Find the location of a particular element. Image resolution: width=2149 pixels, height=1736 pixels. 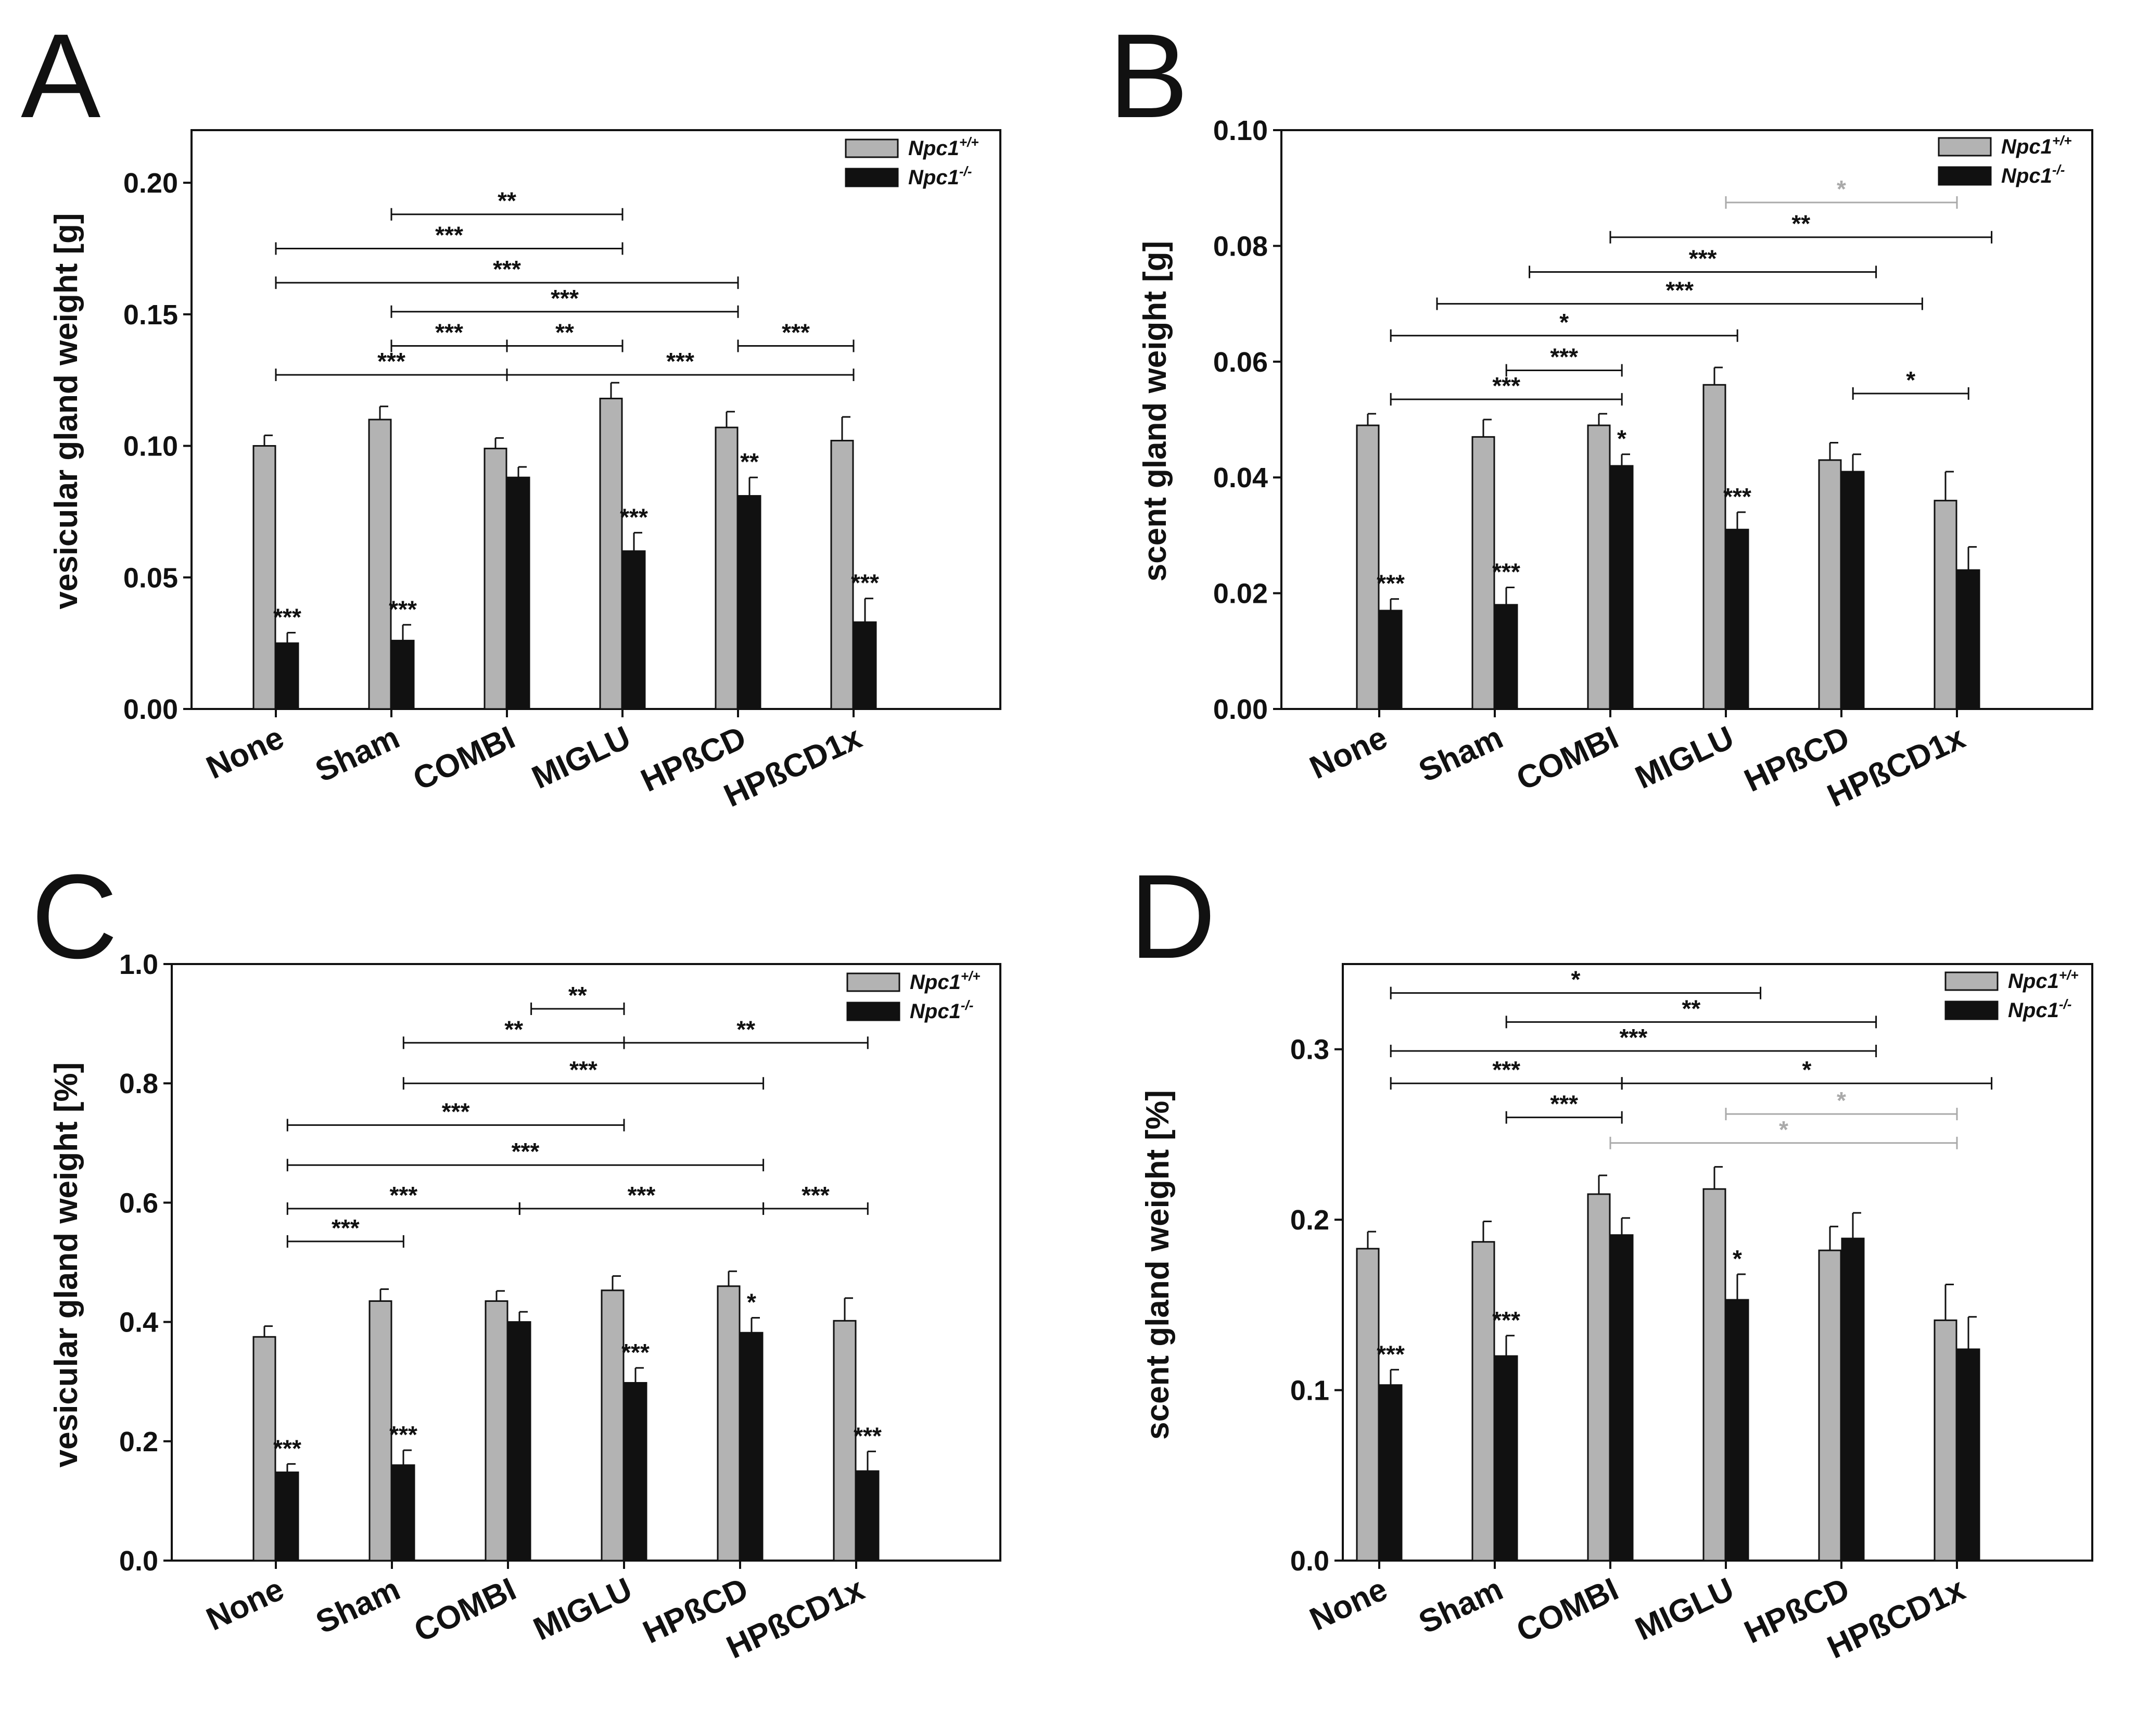

bar-significance-label: ** is located at coordinates (749, 461).